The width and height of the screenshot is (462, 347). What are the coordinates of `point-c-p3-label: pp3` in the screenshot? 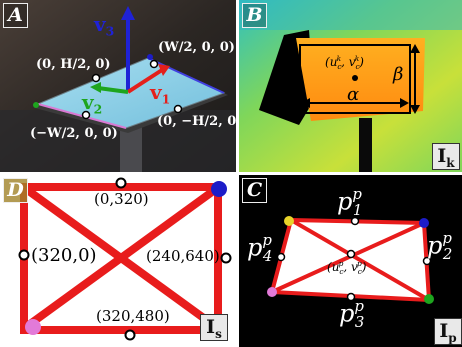 It's located at (352, 314).